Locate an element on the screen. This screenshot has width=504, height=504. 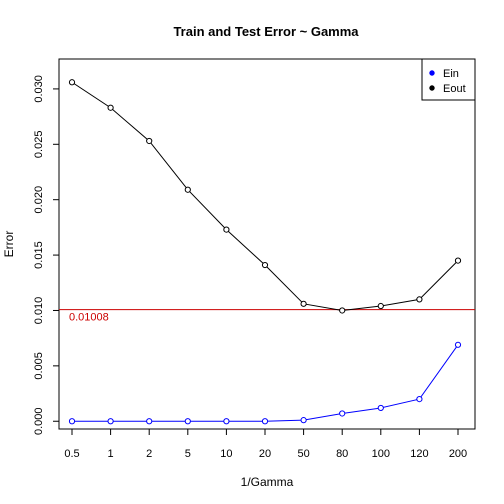
y-tick-label: 0.010 is located at coordinates (39, 311).